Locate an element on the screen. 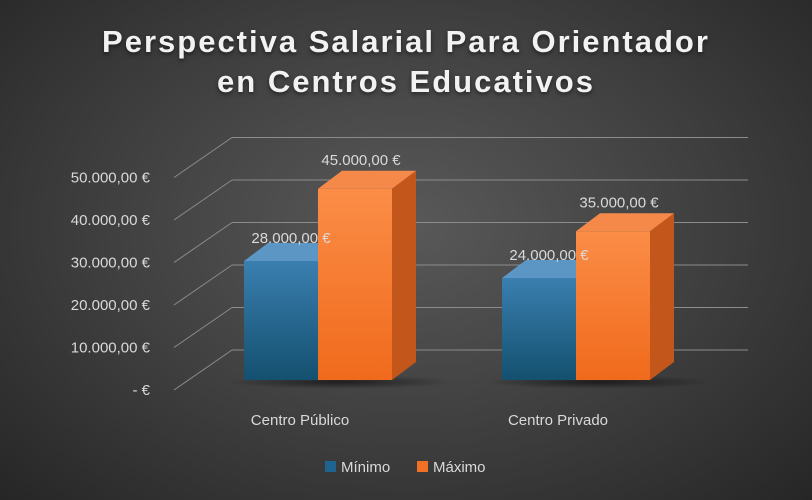  x-tick-label: Centro Privado is located at coordinates (558, 420).